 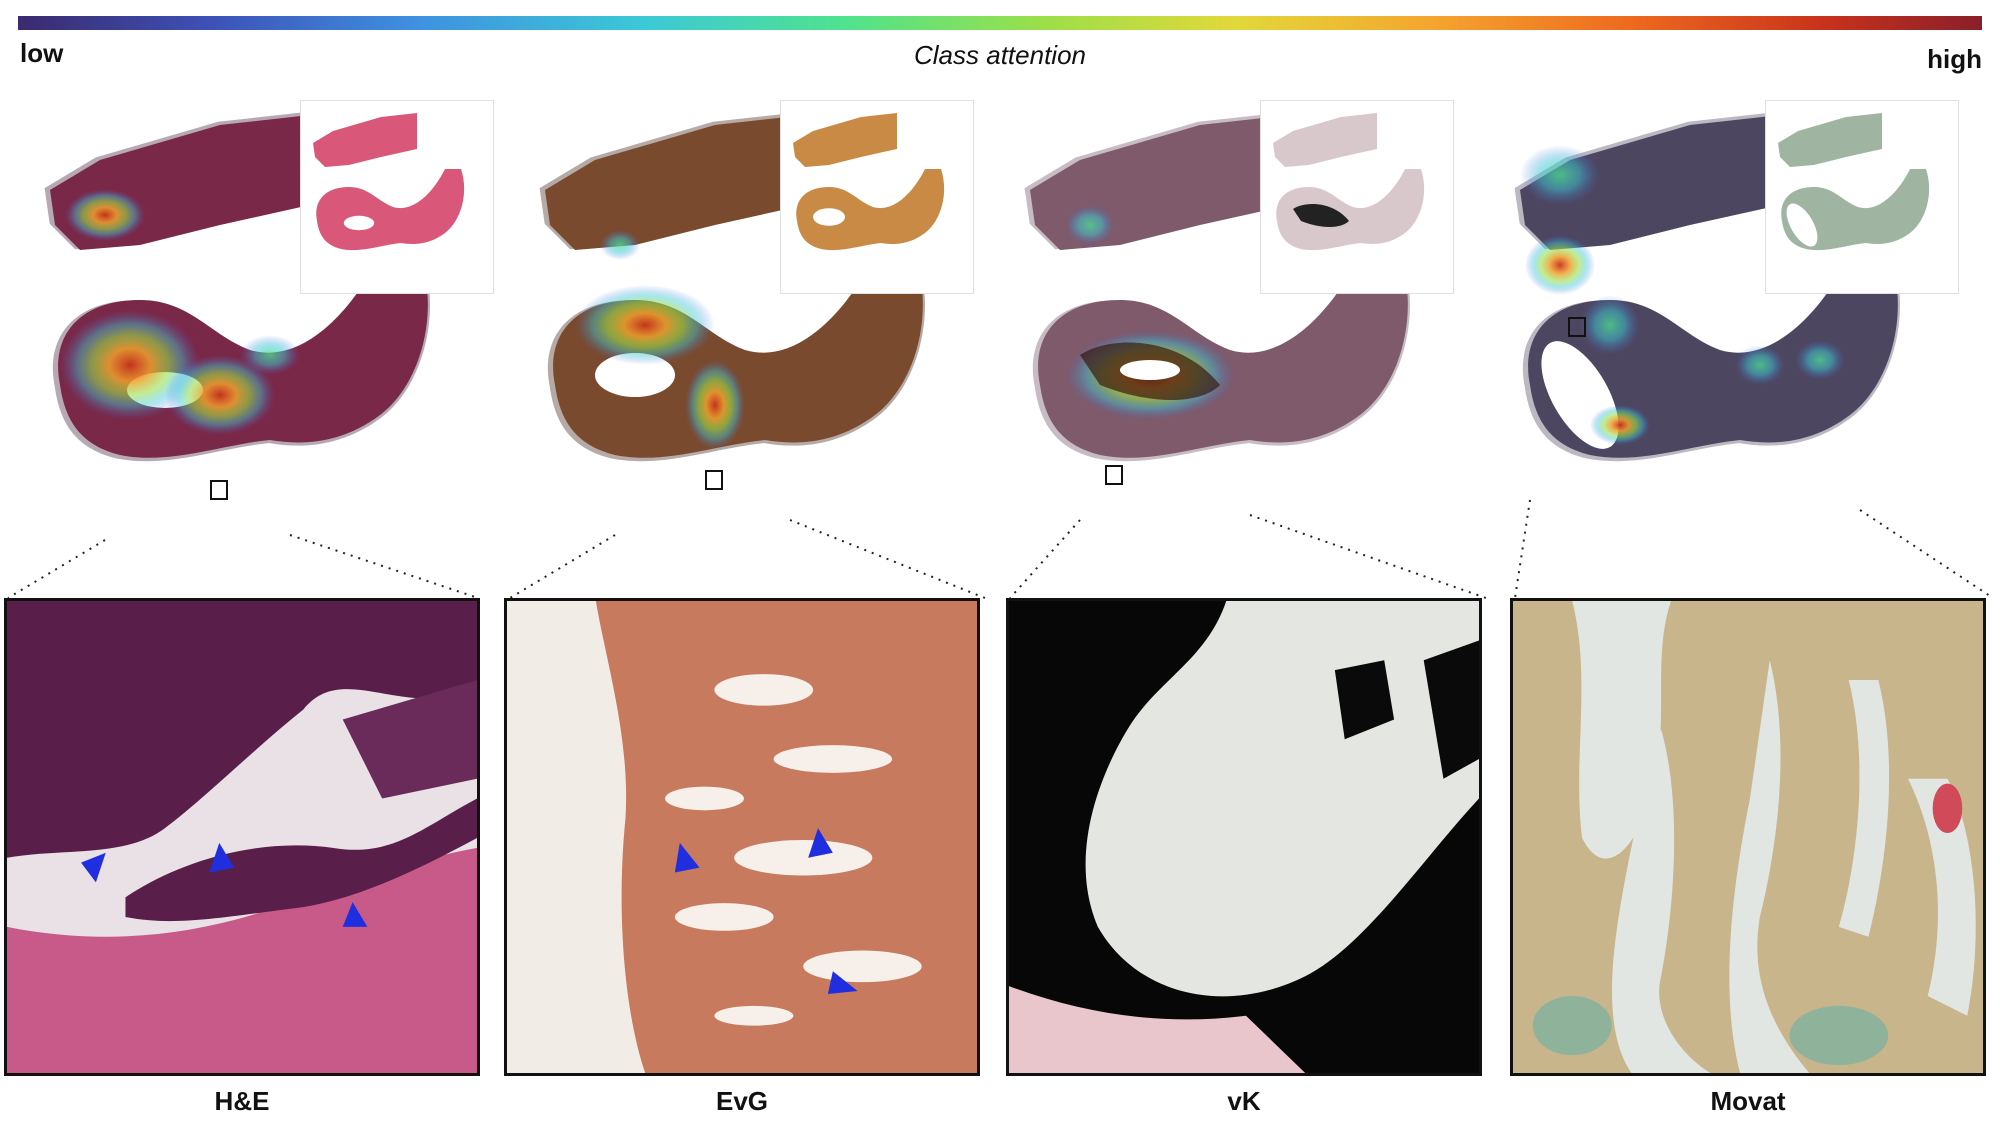 What do you see at coordinates (219, 490) in the screenshot?
I see `he-roi-box` at bounding box center [219, 490].